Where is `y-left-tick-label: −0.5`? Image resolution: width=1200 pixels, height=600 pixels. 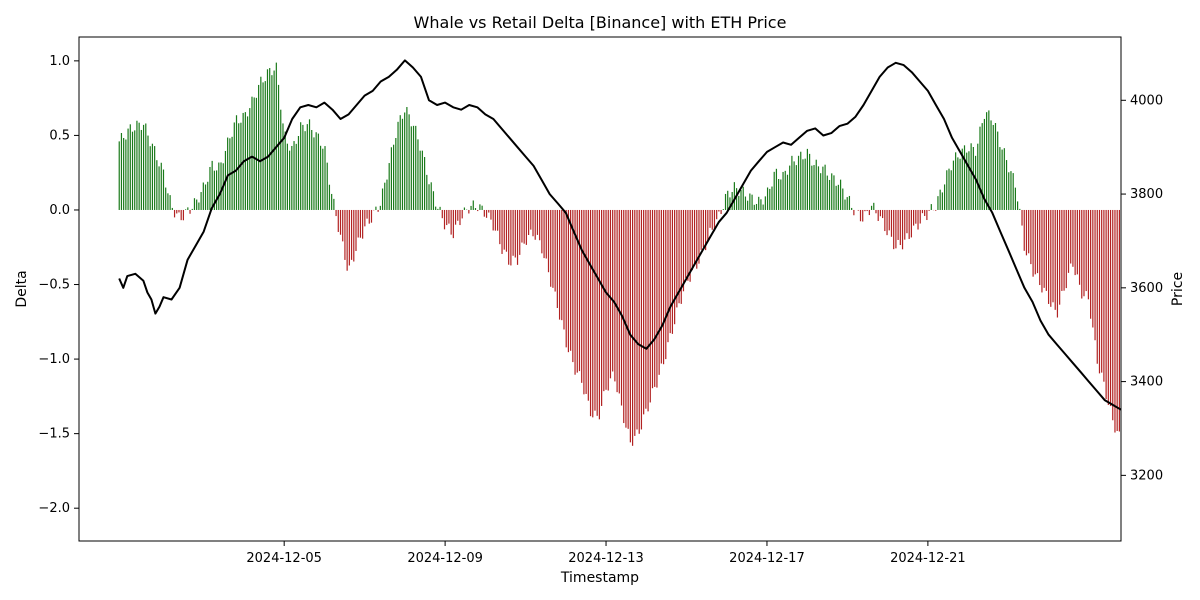
y-left-tick-label: −0.5 is located at coordinates (54, 285).